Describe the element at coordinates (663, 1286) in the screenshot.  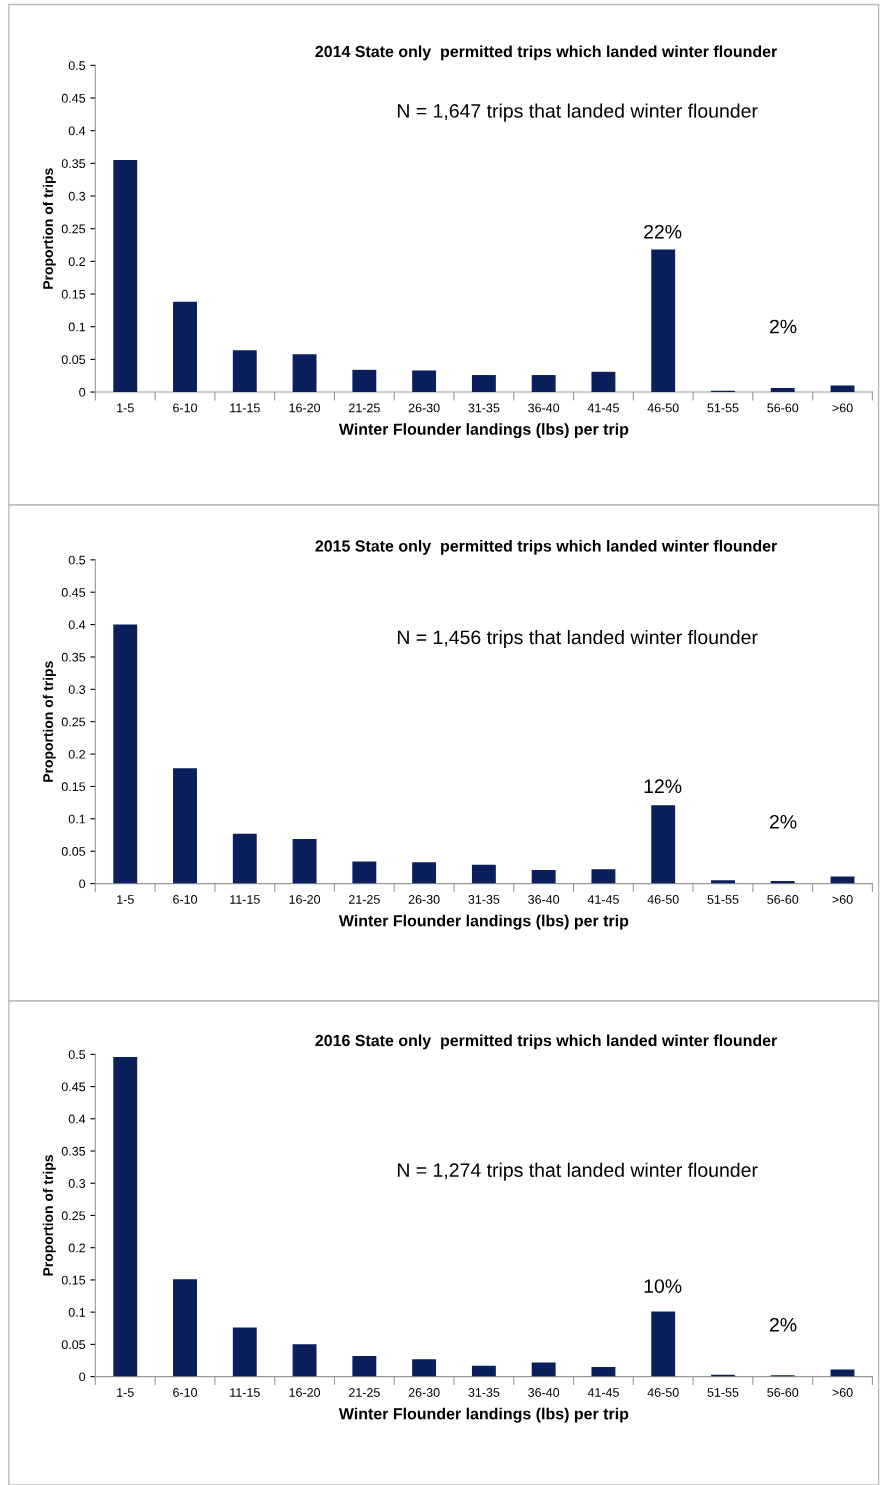
I see `annotation: 10%` at that location.